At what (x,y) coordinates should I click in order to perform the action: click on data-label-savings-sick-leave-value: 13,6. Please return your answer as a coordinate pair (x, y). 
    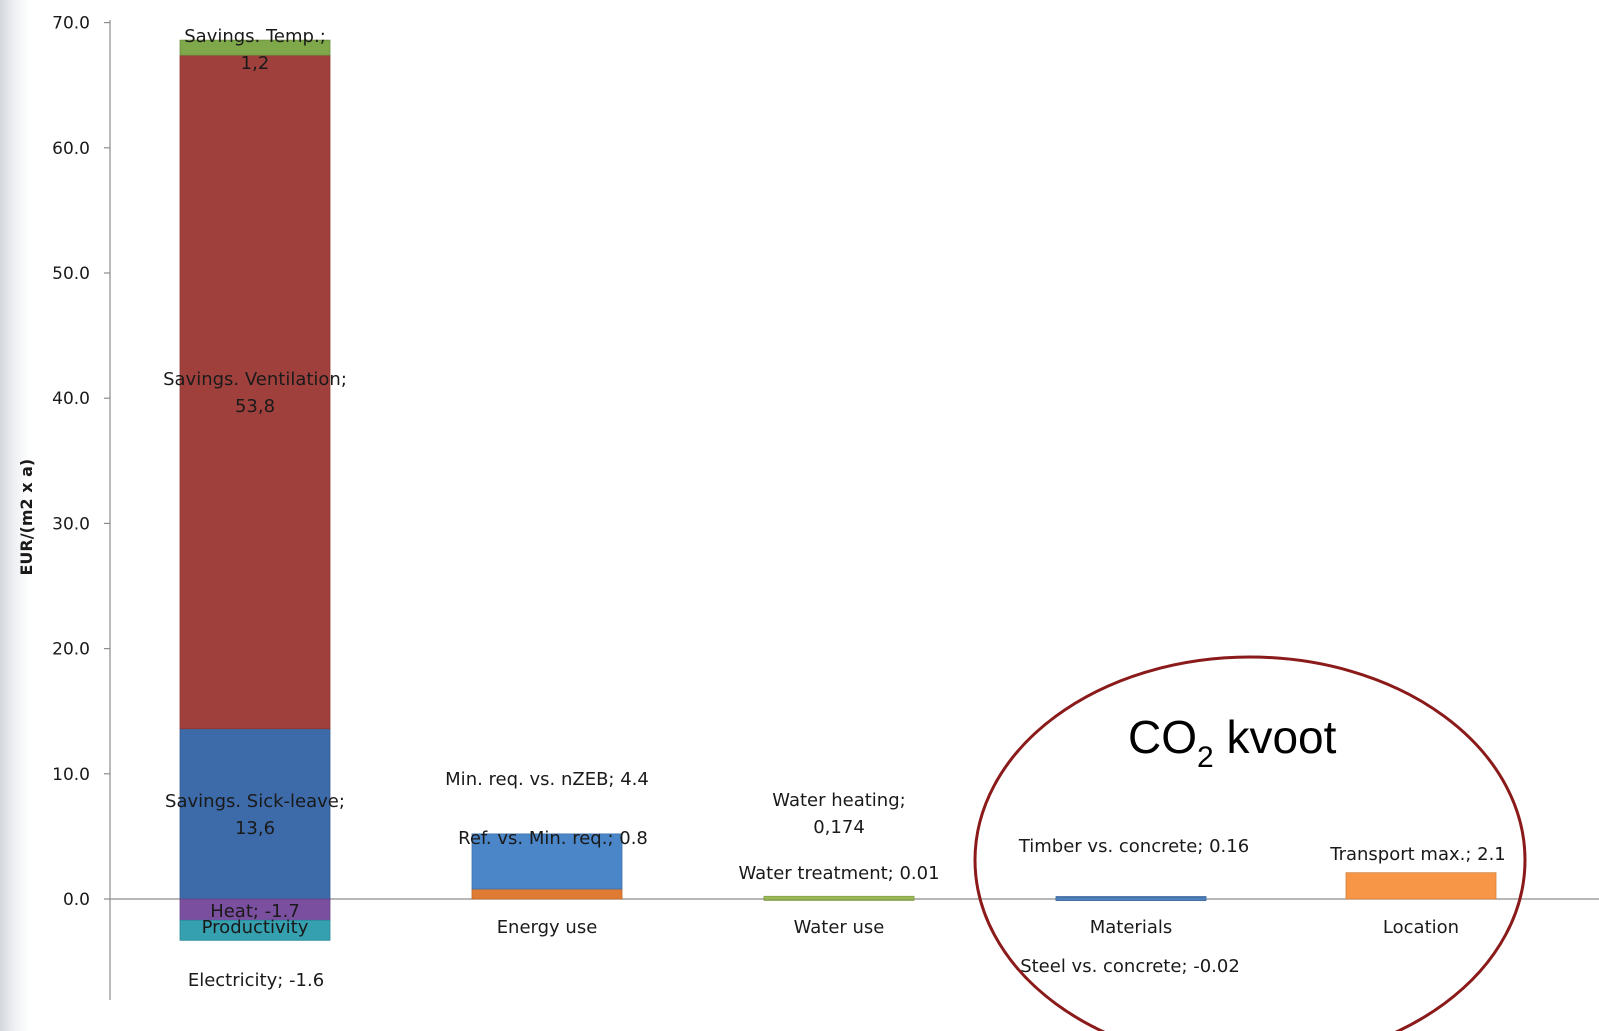
    Looking at the image, I should click on (255, 828).